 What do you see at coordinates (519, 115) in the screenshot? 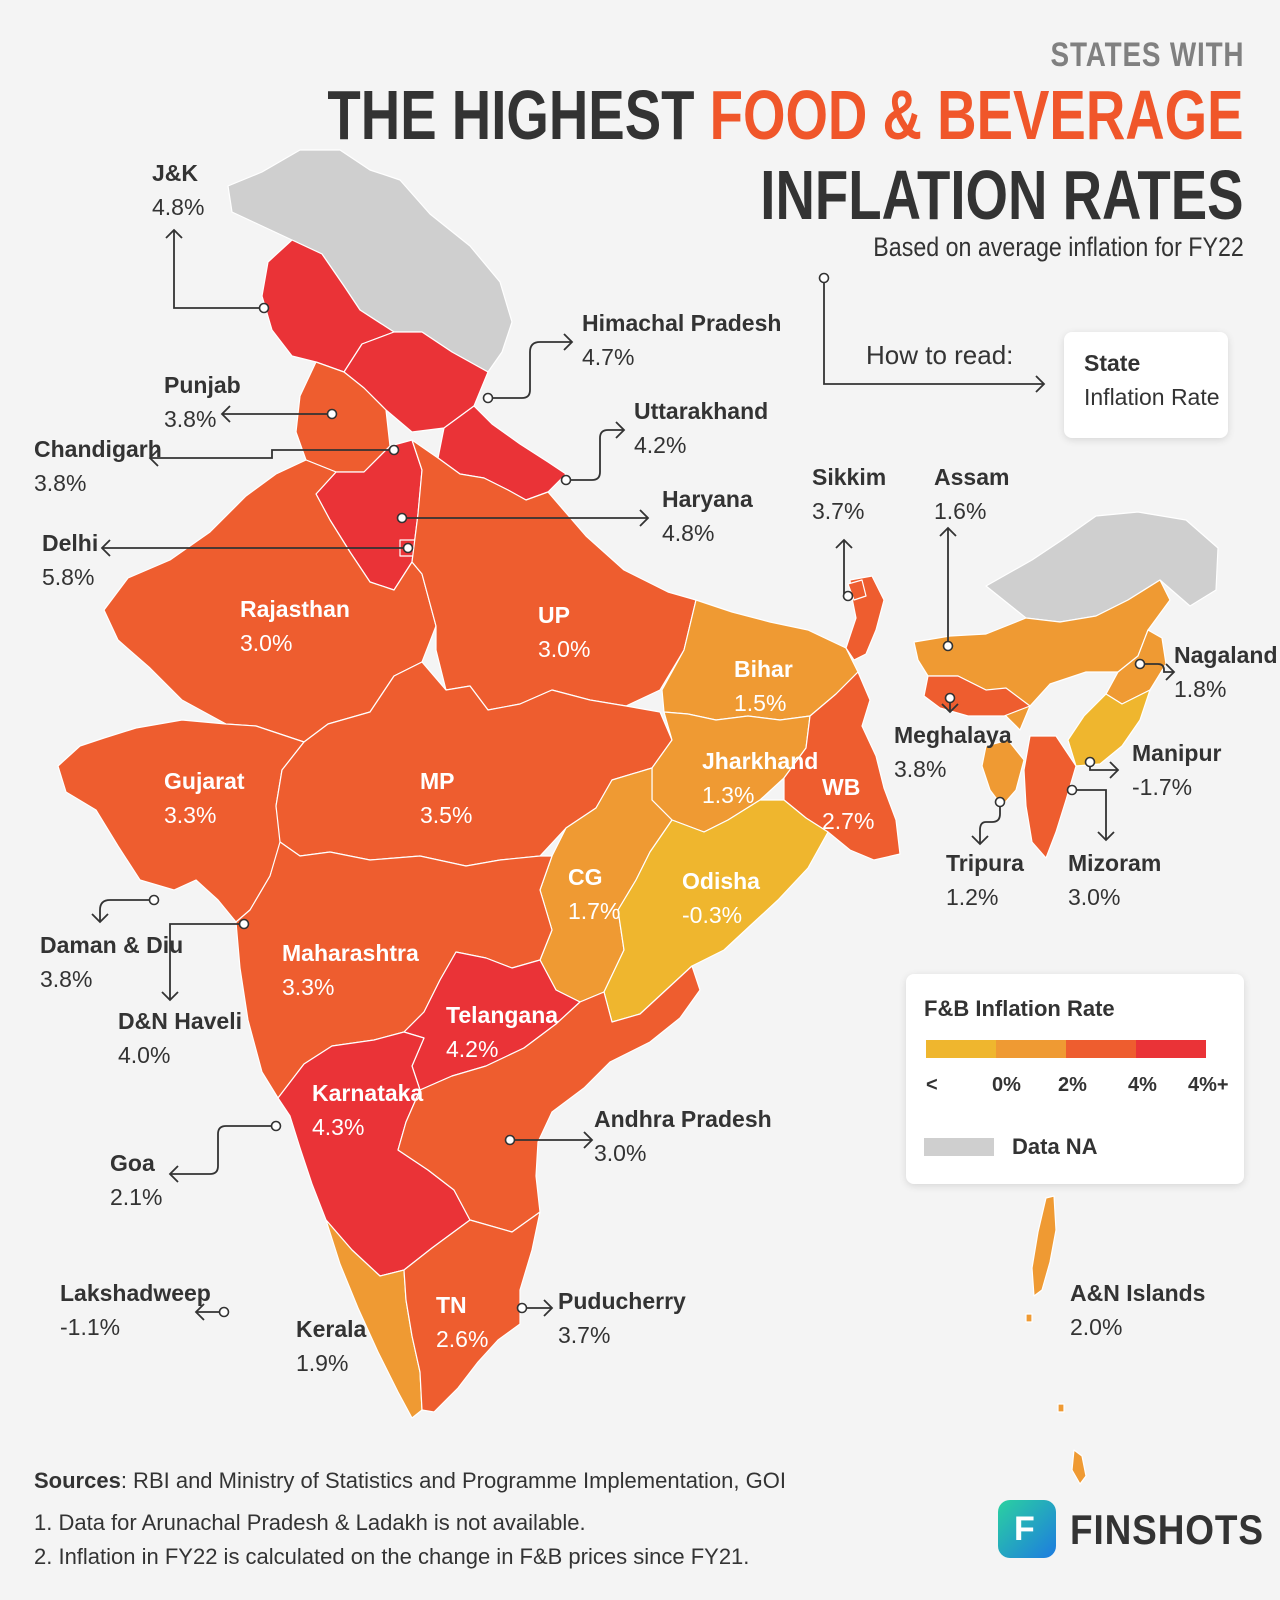
I see `title-part1: THE HIGHEST` at bounding box center [519, 115].